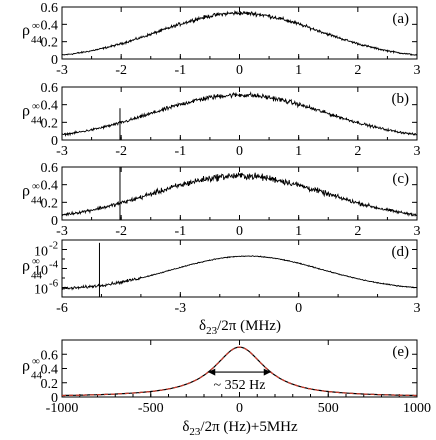  I want to click on fwhm-arrowhead-right, so click(267, 372).